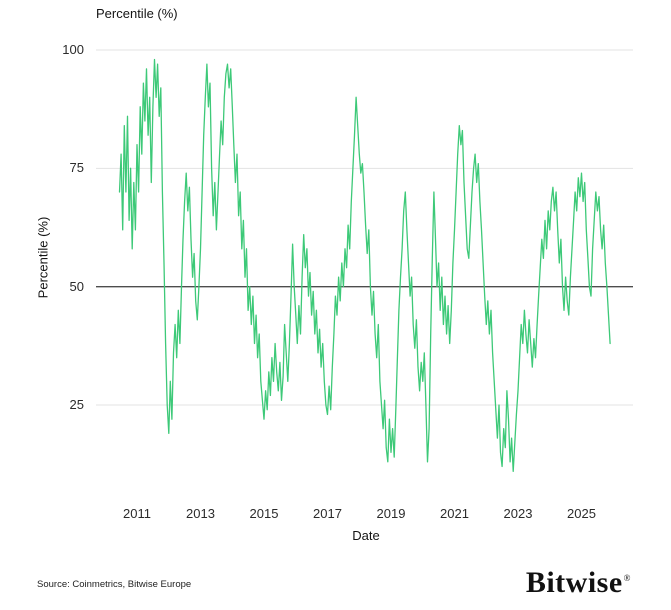 The image size is (671, 610). I want to click on y-tick-label-25: 25, so click(76, 404).